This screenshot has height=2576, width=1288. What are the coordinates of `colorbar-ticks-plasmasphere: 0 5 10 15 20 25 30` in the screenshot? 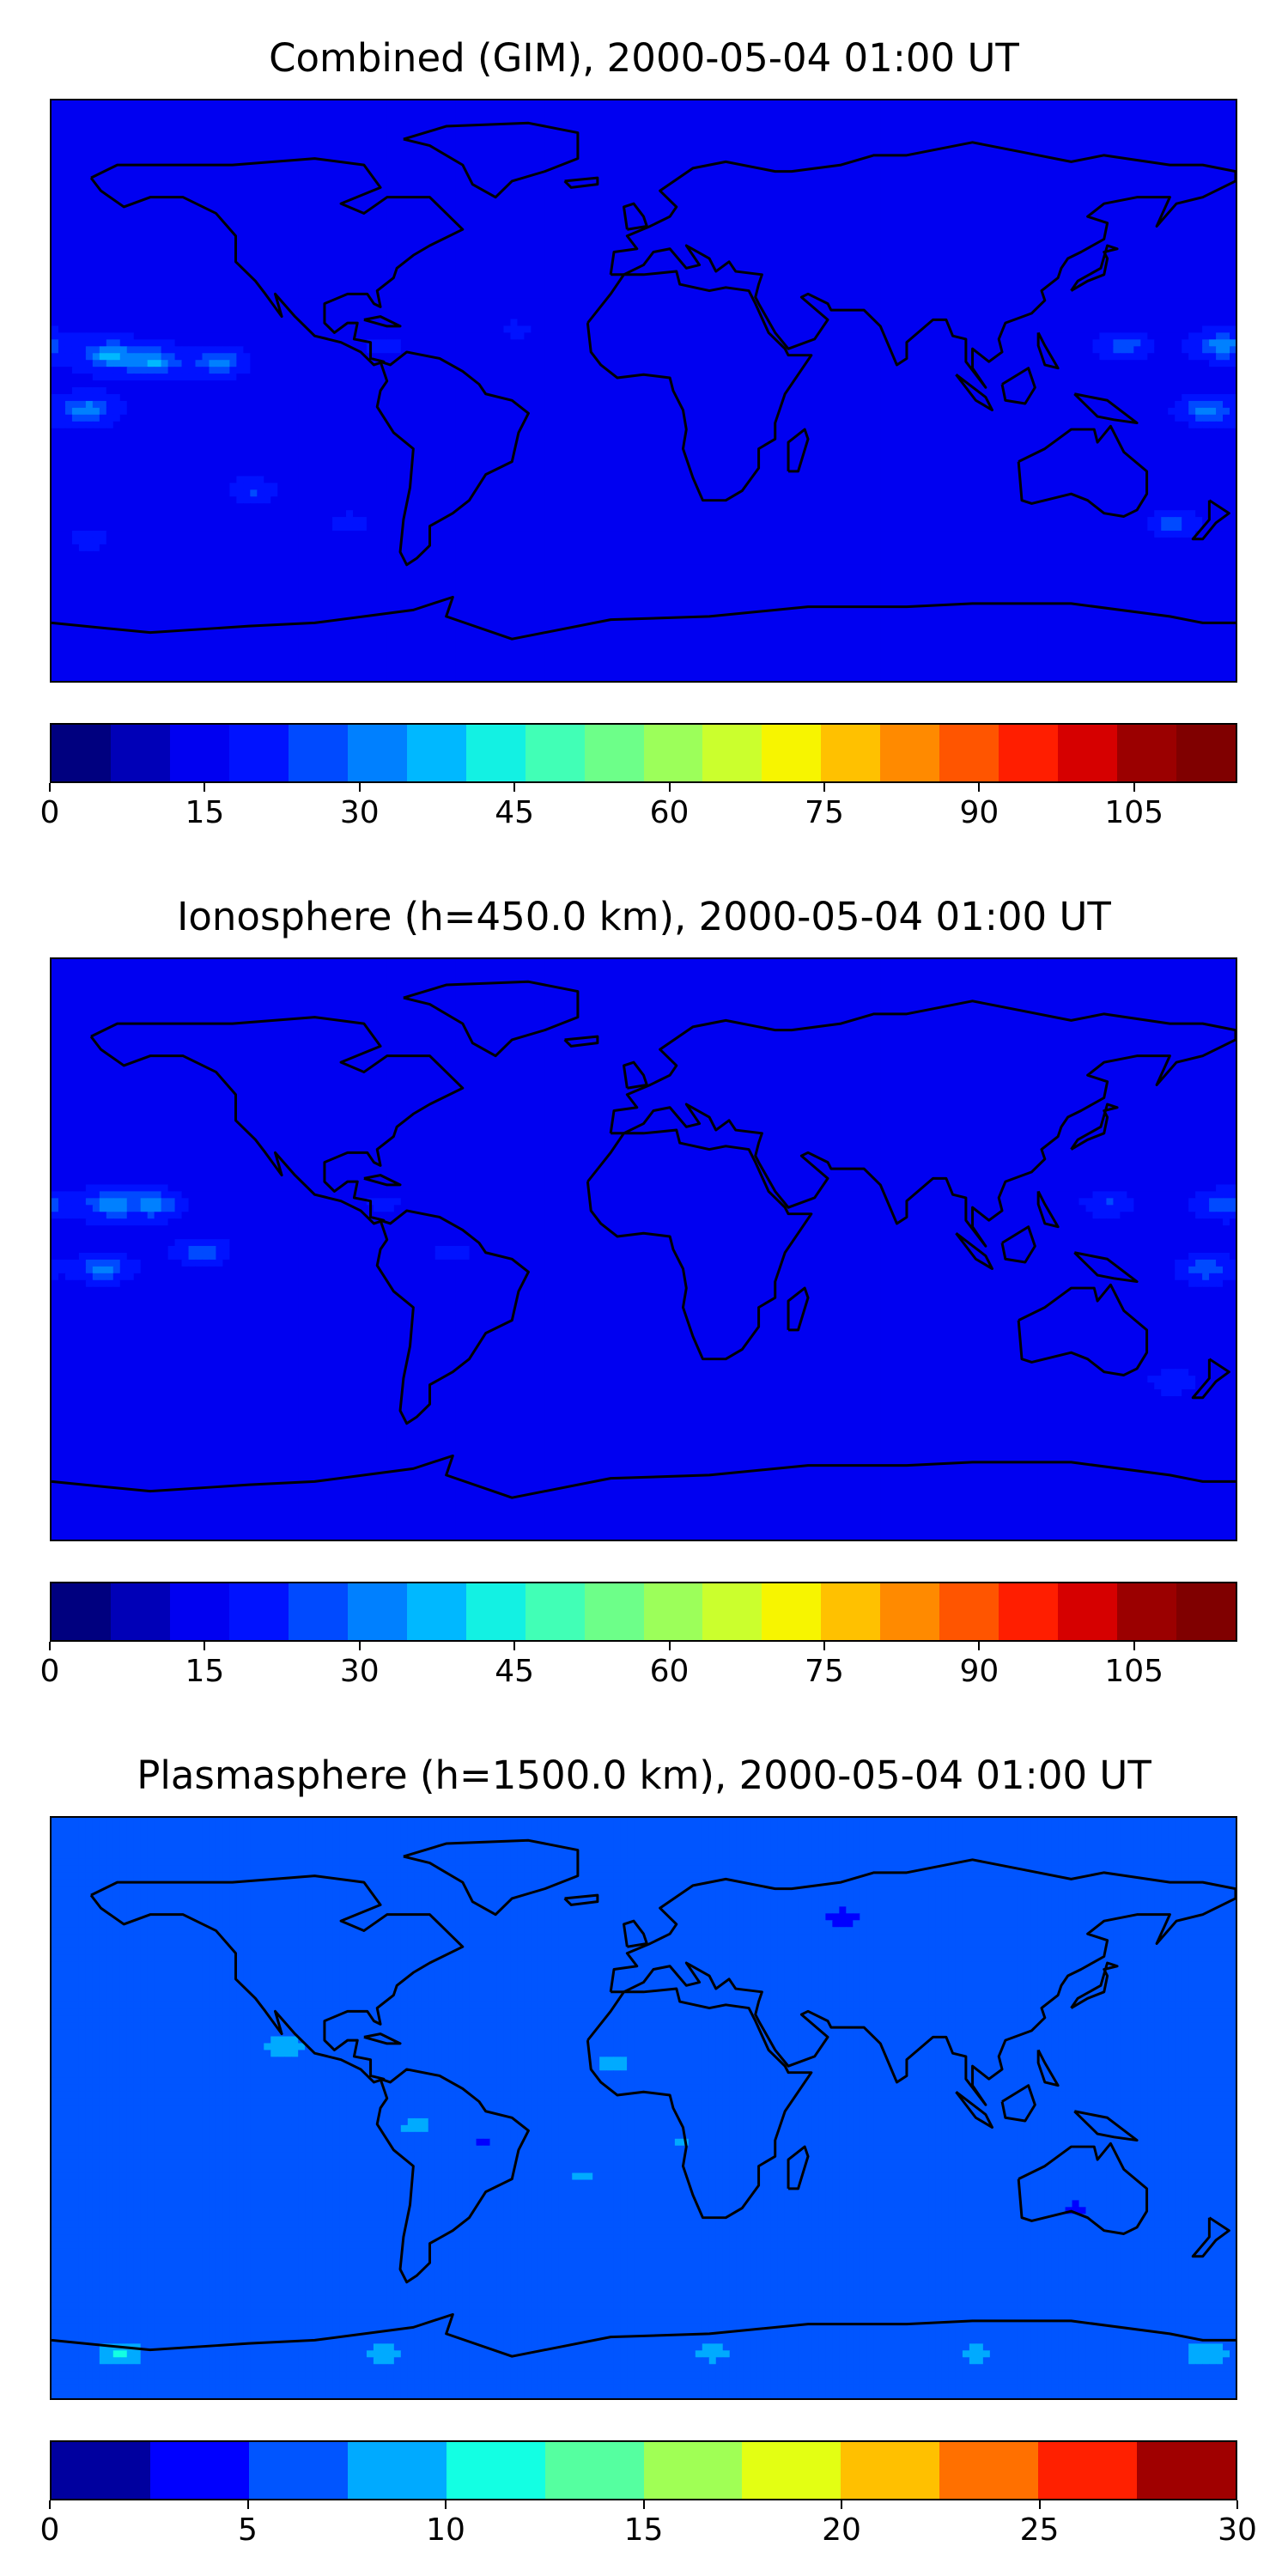 It's located at (649, 2526).